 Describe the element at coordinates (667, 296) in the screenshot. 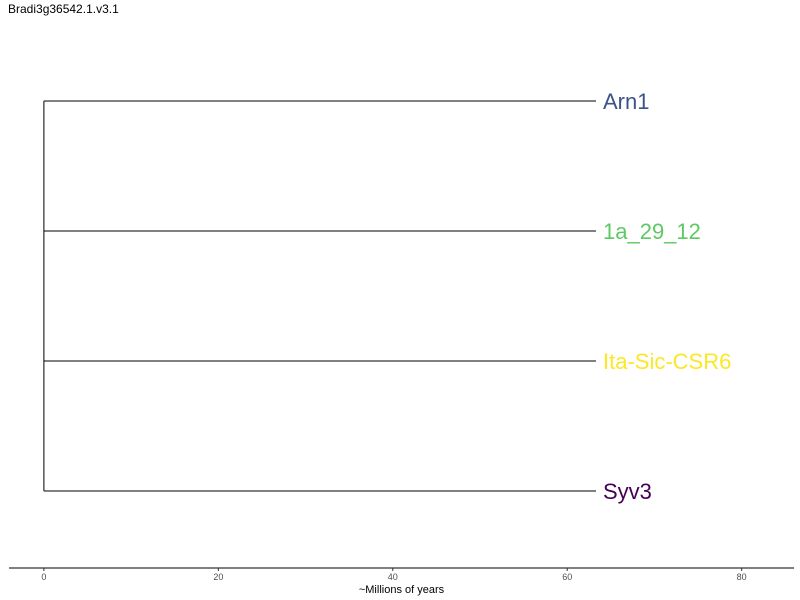

I see `tip-labels: Arn1 1a_29_12 Ita-Sic-CSR6 Syv3` at that location.